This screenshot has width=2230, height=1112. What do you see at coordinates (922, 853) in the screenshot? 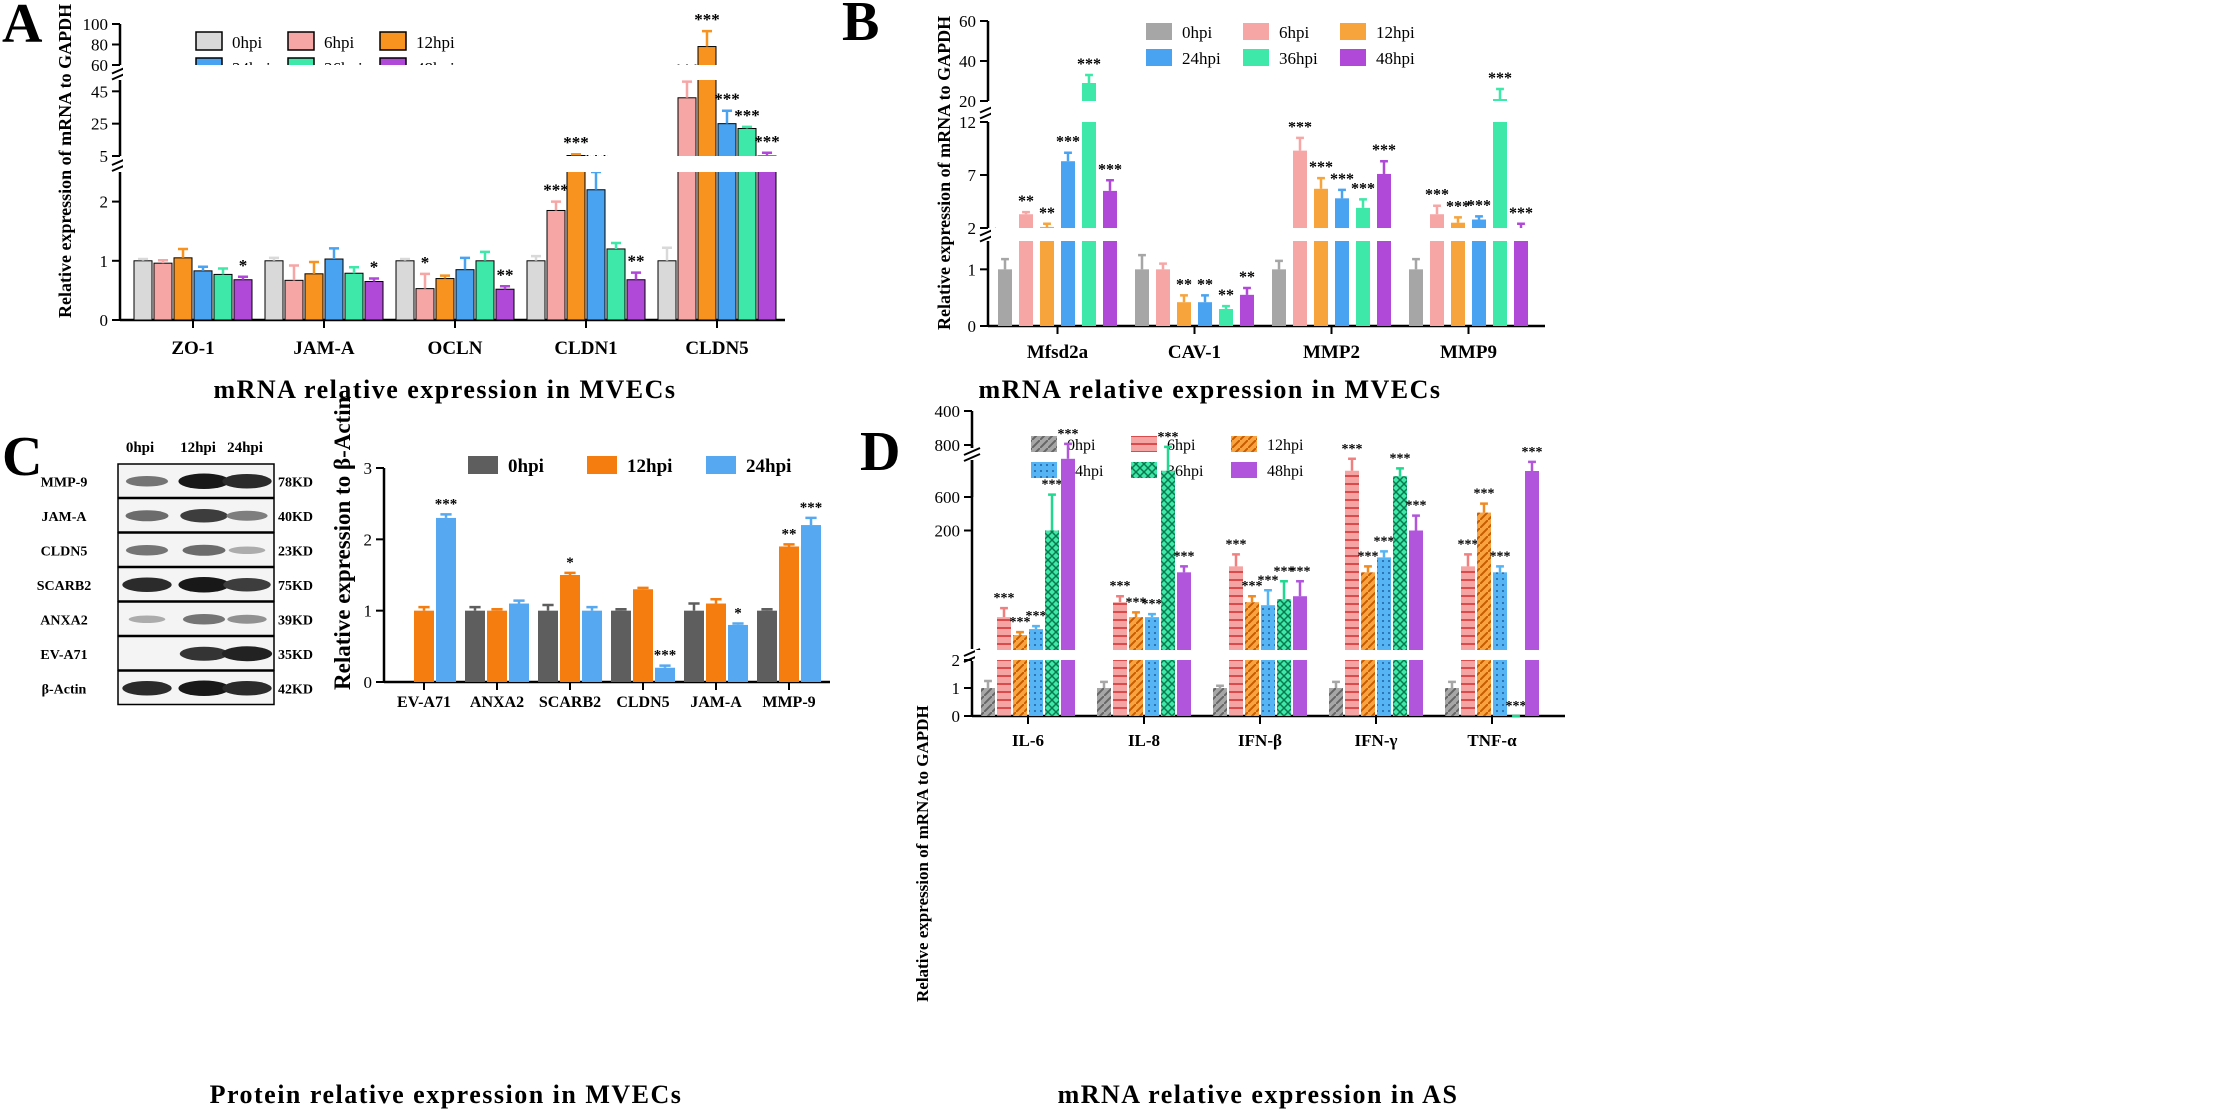
I see `panel-d-ylabel: Relative expression of mRNA to GAPDH` at bounding box center [922, 853].